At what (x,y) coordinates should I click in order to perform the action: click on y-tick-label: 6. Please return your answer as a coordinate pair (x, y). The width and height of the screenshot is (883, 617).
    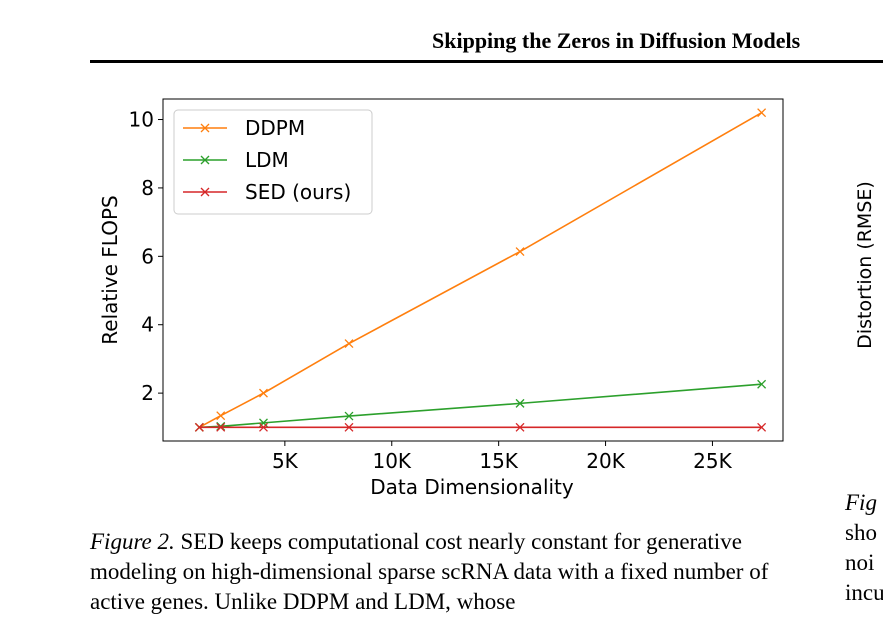
    Looking at the image, I should click on (147, 256).